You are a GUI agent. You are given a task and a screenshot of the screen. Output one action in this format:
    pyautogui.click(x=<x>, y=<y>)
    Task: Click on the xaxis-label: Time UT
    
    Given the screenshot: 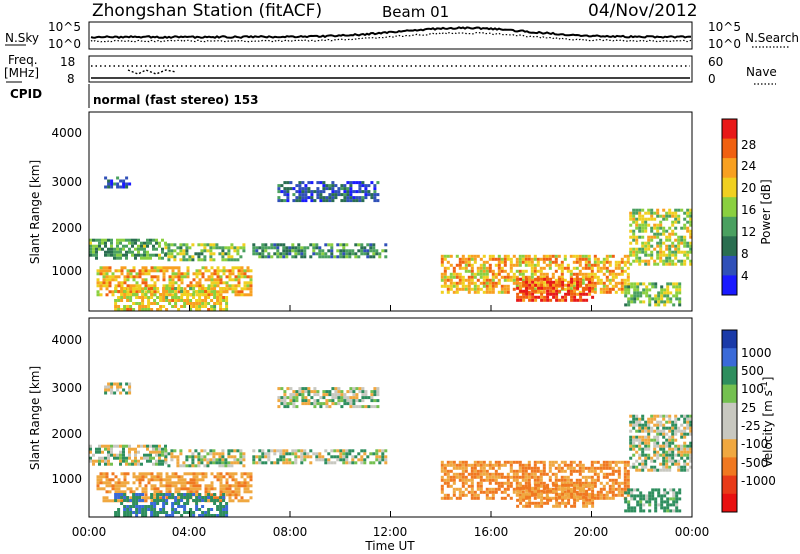 What is the action you would take?
    pyautogui.click(x=389, y=546)
    